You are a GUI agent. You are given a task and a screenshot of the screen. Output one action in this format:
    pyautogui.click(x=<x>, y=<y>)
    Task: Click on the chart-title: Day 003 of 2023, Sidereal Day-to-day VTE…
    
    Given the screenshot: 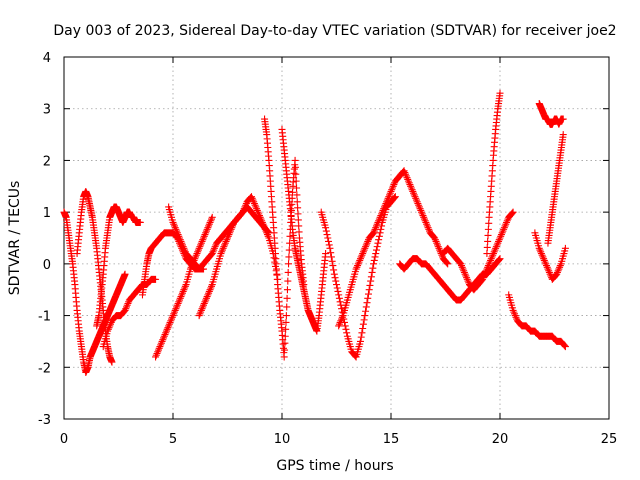 What is the action you would take?
    pyautogui.click(x=334, y=31)
    